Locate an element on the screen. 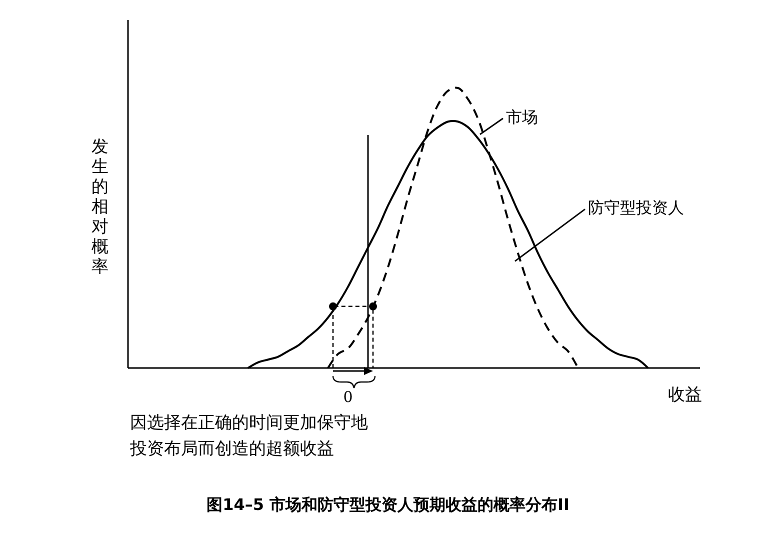 The image size is (776, 535). x-axis-title: 收益 is located at coordinates (685, 395).